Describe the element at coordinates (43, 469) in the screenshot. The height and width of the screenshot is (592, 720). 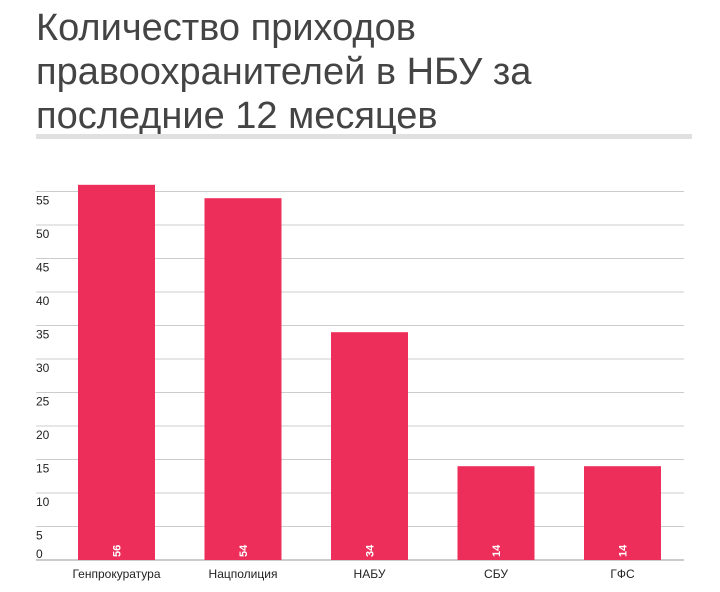
I see `y-tick-label: 15` at that location.